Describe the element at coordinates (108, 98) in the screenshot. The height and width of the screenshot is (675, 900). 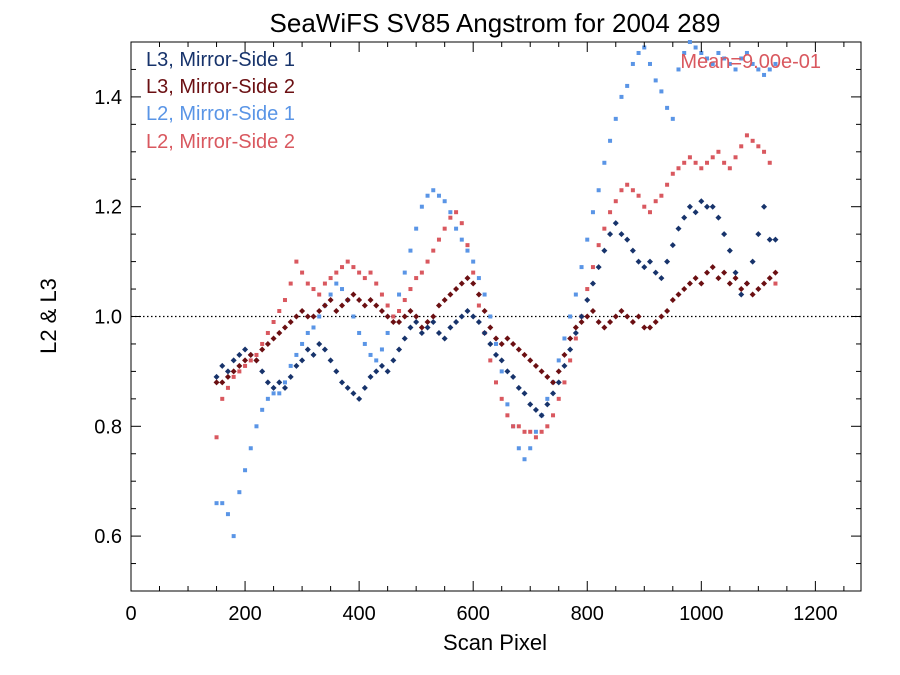
I see `y-tick-label: 1.4` at that location.